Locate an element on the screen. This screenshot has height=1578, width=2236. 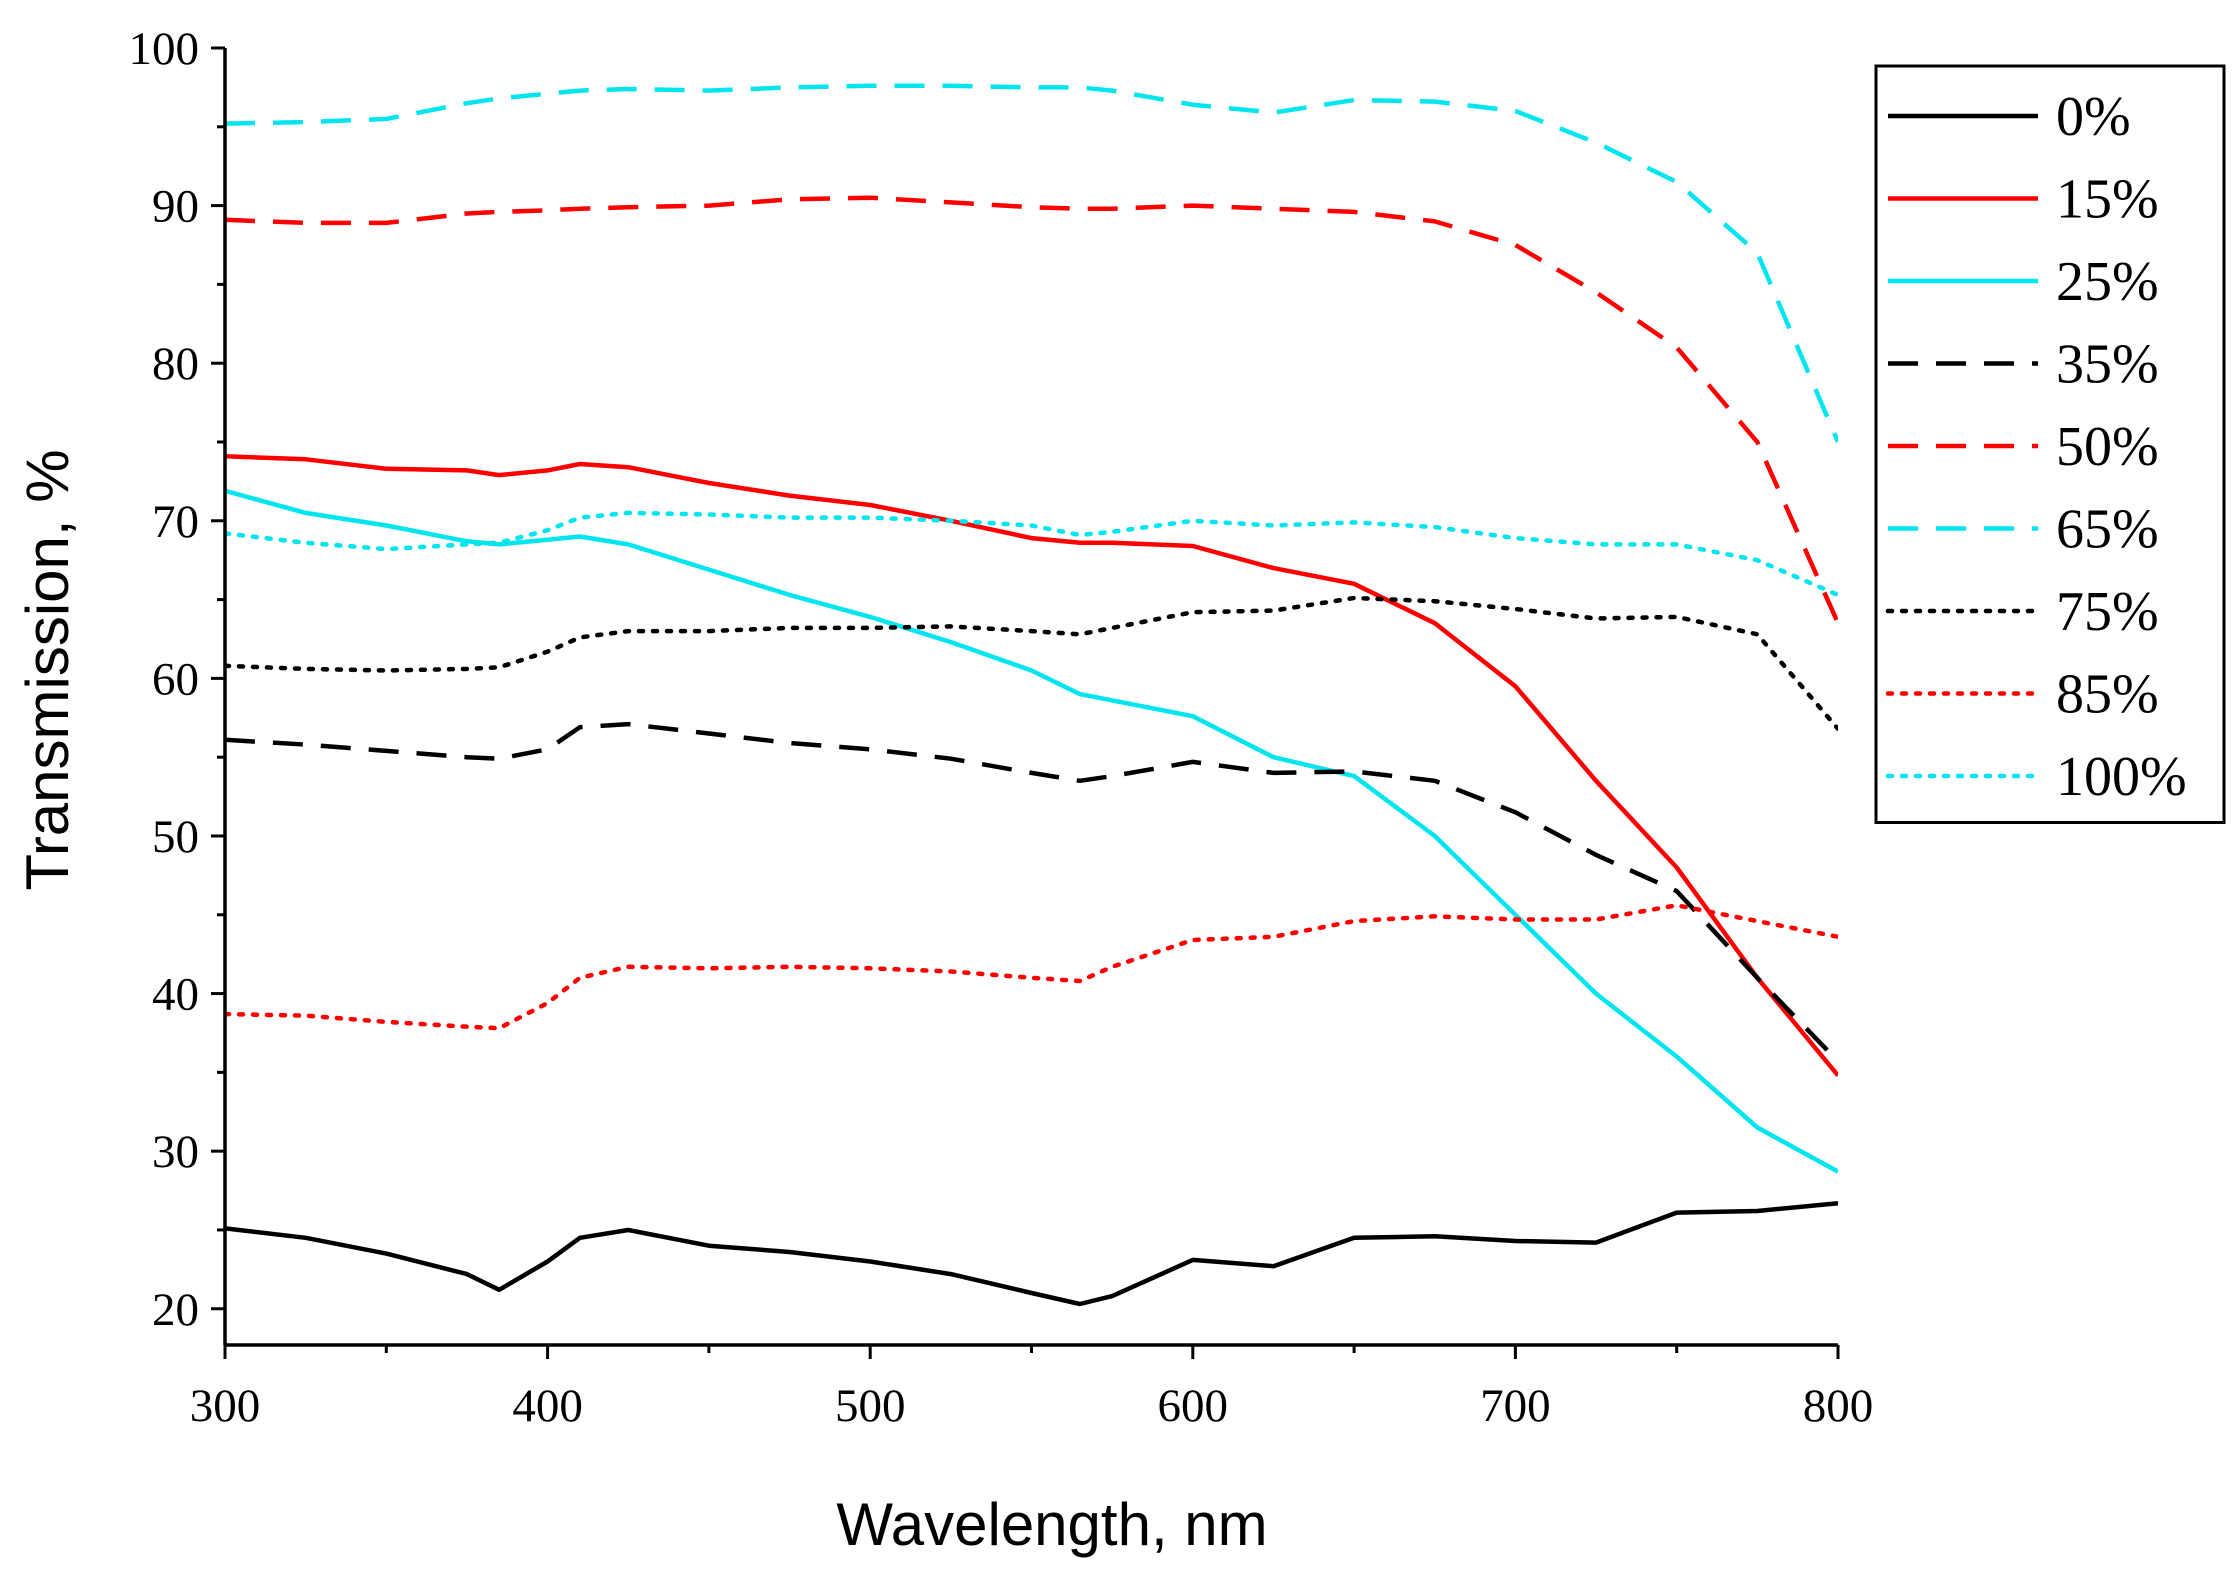
y-tick-label: 50 is located at coordinates (175, 837).